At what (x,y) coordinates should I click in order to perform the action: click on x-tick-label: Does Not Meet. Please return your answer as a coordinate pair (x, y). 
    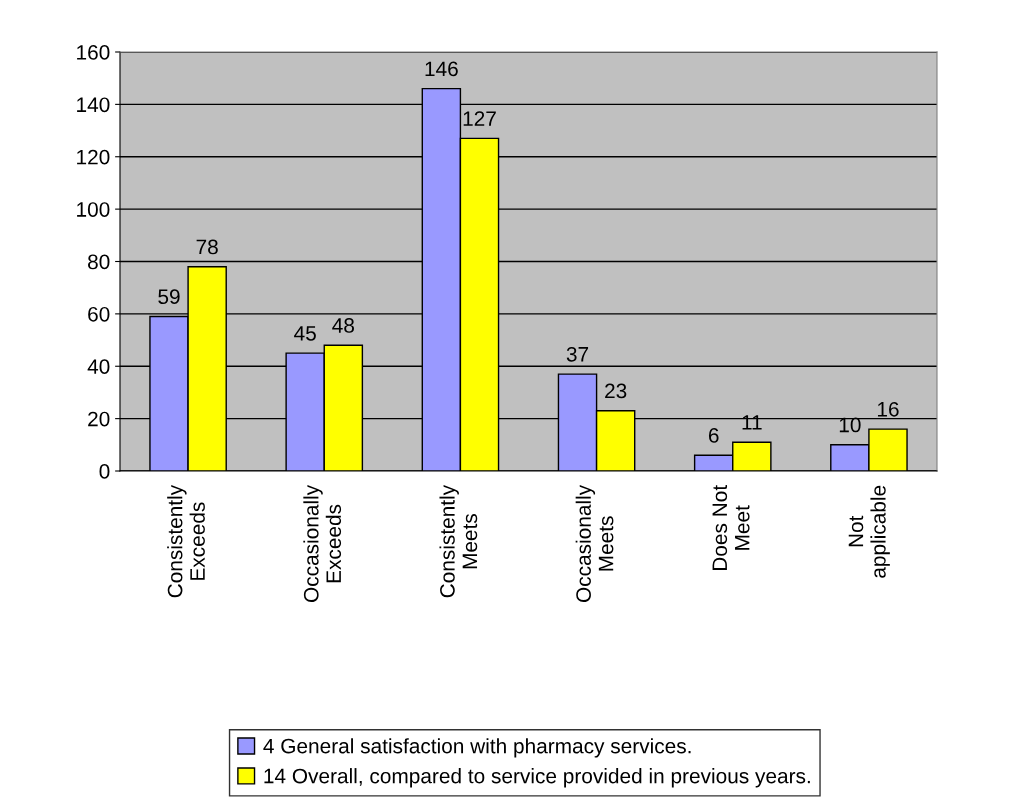
    Looking at the image, I should click on (731, 528).